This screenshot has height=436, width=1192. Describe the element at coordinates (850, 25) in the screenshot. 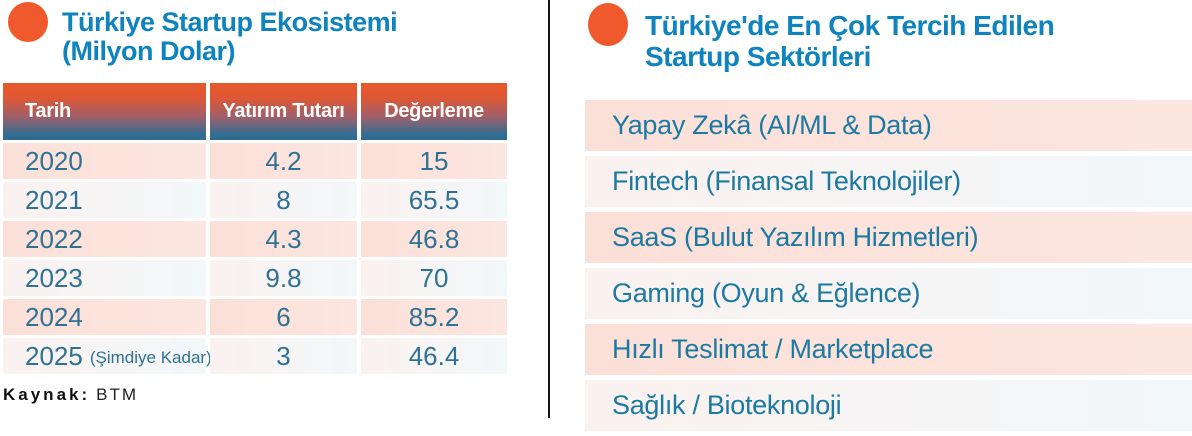

I see `right-panel-title-line1: Türkiye'de En Çok Tercih Edilen` at that location.